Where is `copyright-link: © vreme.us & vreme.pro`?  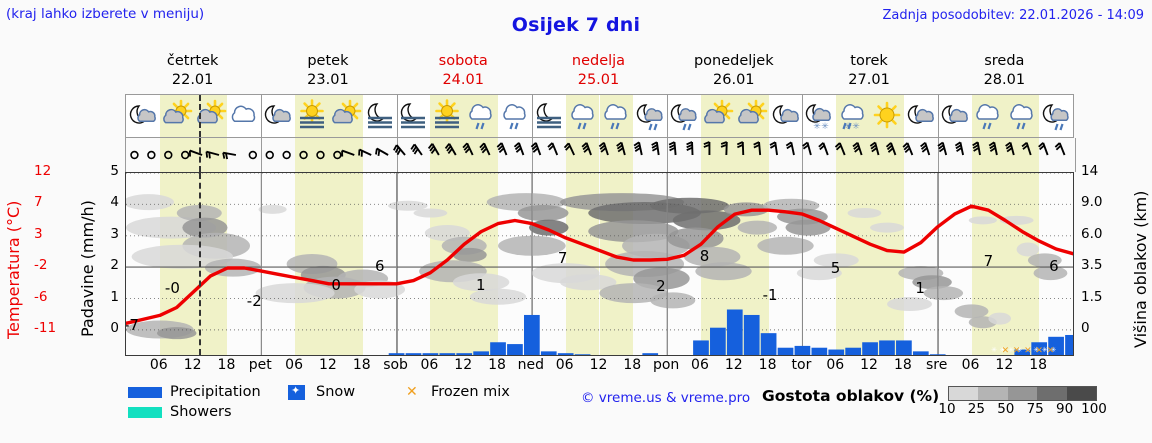 copyright-link: © vreme.us & vreme.pro is located at coordinates (666, 398).